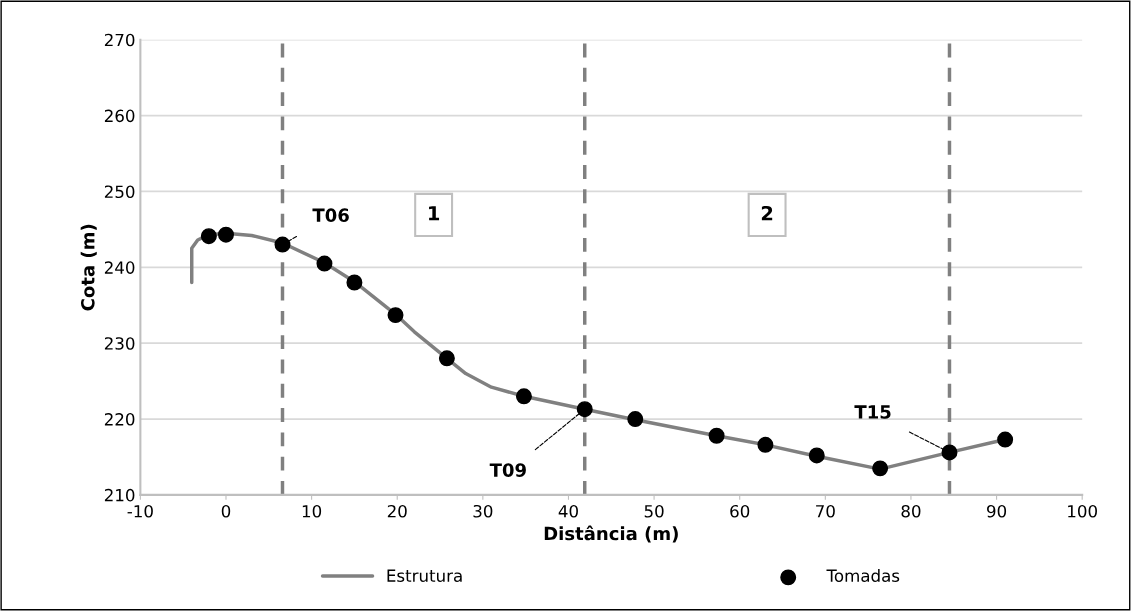 The width and height of the screenshot is (1132, 611). I want to click on y-tick-label: 210, so click(119, 495).